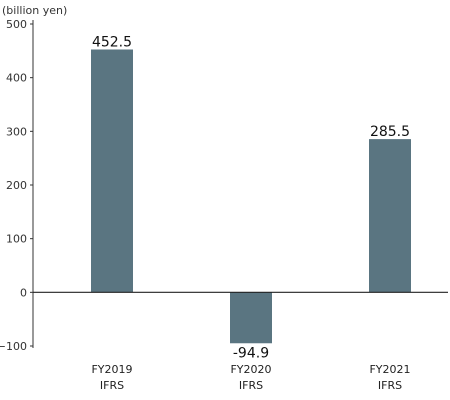 The height and width of the screenshot is (400, 450). What do you see at coordinates (16, 131) in the screenshot?
I see `y-tick-label: 300` at bounding box center [16, 131].